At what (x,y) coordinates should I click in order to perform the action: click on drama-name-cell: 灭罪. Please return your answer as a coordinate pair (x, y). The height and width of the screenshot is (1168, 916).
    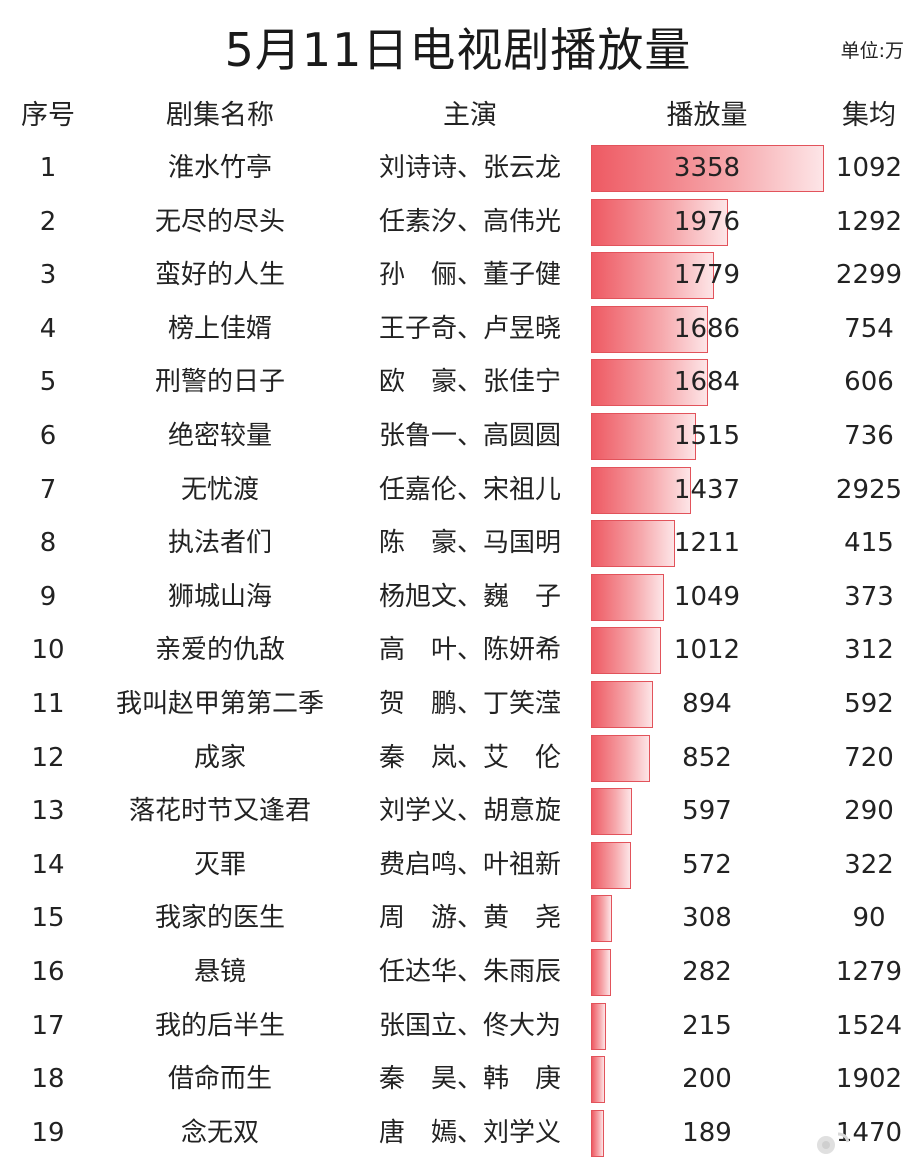
    Looking at the image, I should click on (219, 864).